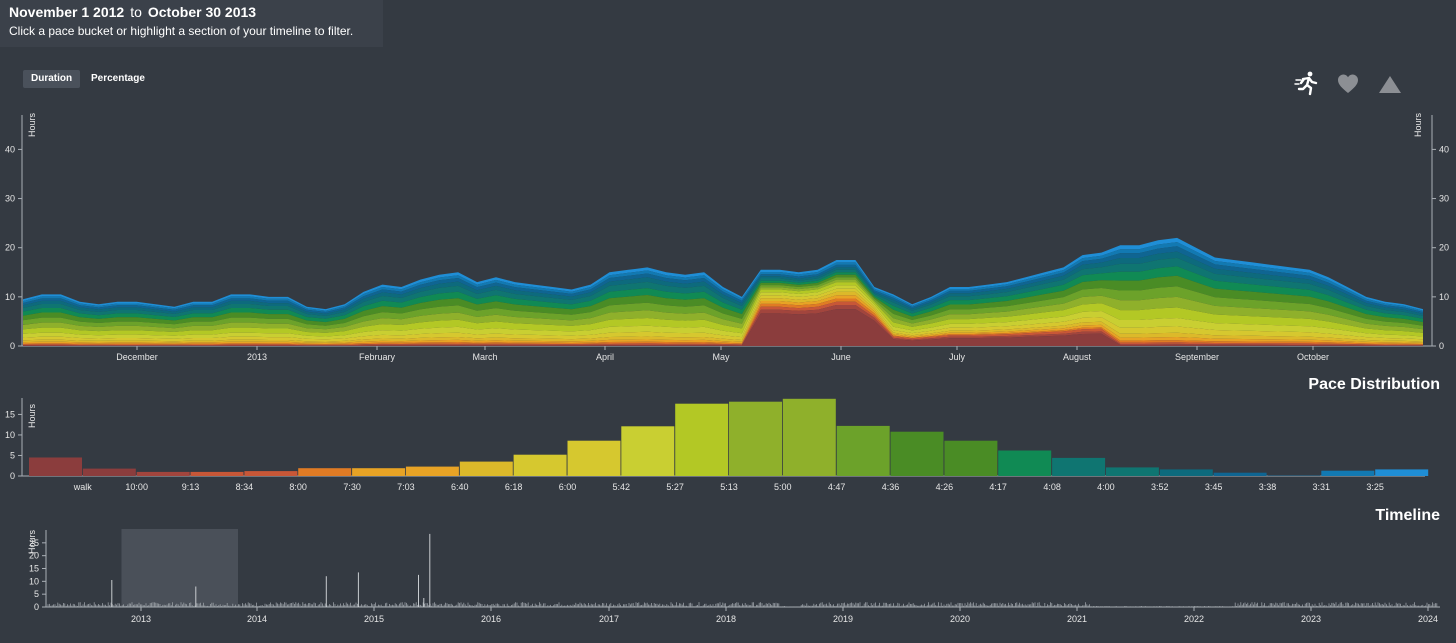 The image size is (1456, 643). What do you see at coordinates (10, 149) in the screenshot?
I see `y-tick-label: 40` at bounding box center [10, 149].